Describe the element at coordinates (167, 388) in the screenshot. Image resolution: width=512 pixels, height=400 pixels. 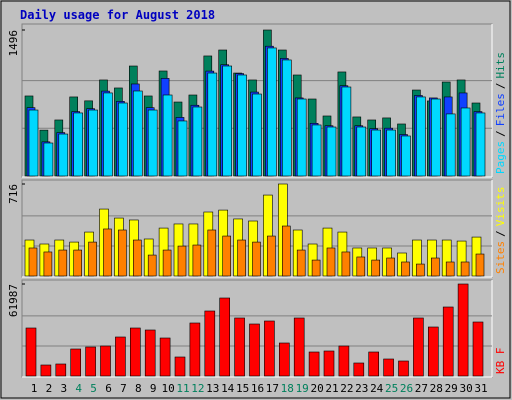
I see `x-tick-label: 10` at that location.